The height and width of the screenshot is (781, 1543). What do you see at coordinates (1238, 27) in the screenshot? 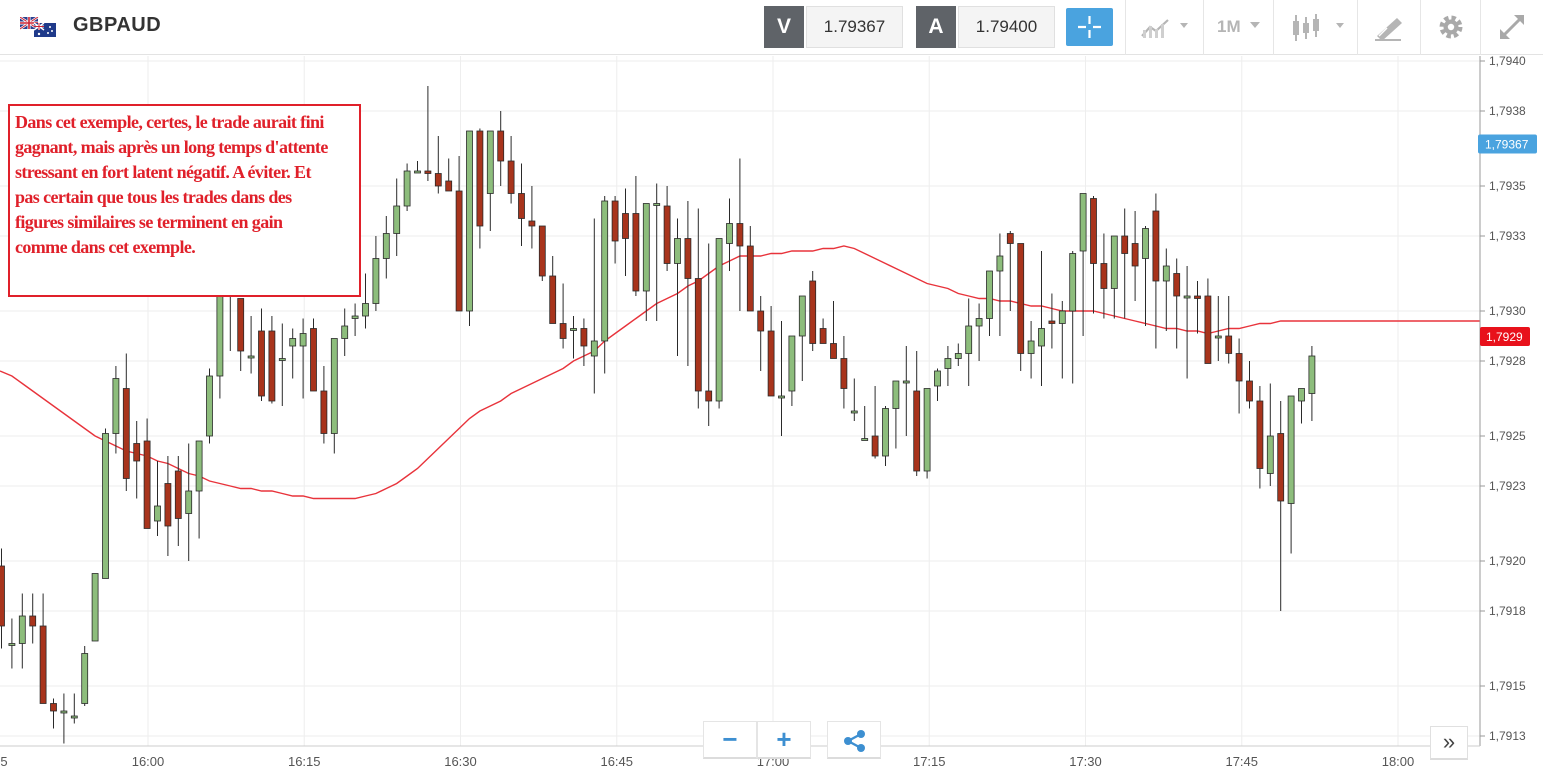
I see `timeframe-button: 1M` at bounding box center [1238, 27].